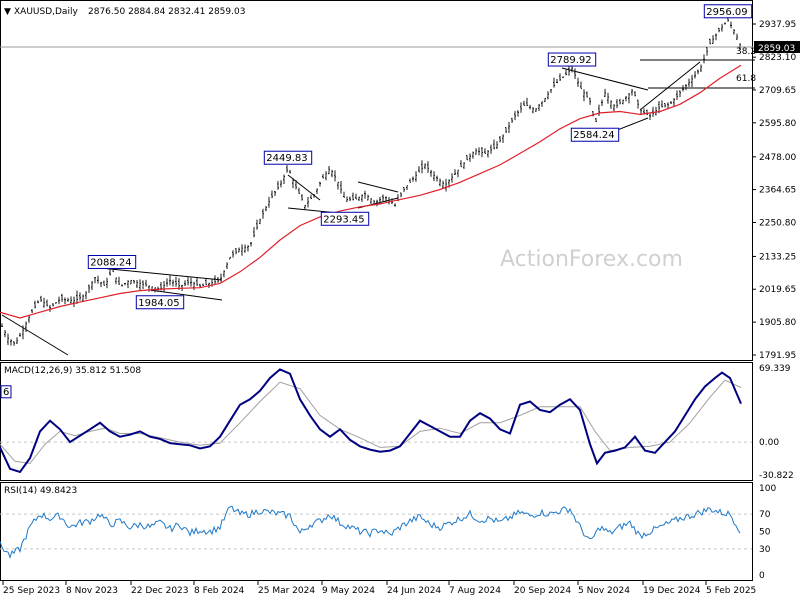 The height and width of the screenshot is (600, 800). I want to click on last-price-tag, so click(777, 47).